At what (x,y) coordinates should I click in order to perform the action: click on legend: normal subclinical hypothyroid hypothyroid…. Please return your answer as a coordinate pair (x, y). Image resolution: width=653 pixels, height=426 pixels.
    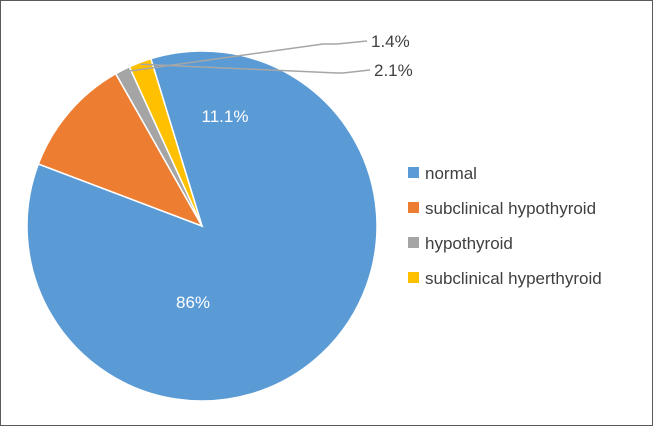
    Looking at the image, I should click on (505, 226).